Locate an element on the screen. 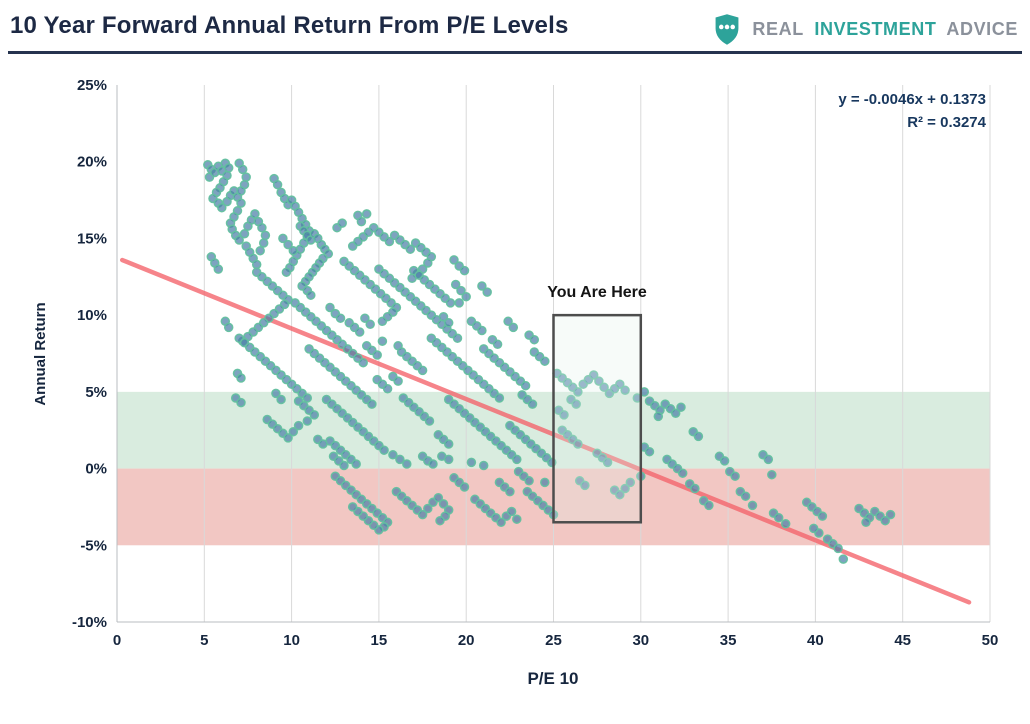 Image resolution: width=1030 pixels, height=724 pixels. annotation-box is located at coordinates (597, 418).